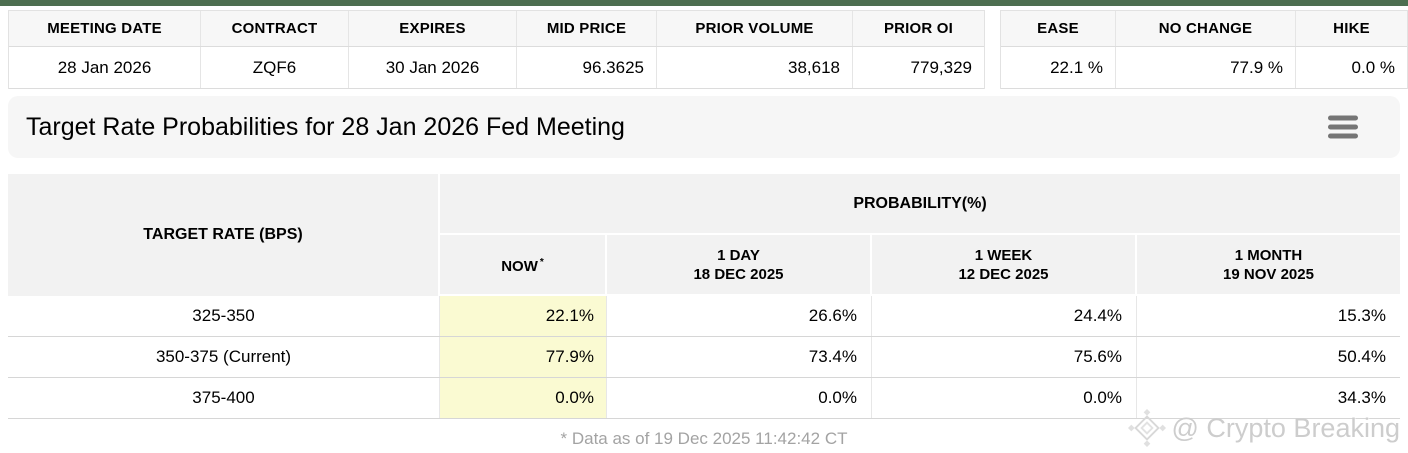 The height and width of the screenshot is (453, 1408). What do you see at coordinates (1004, 264) in the screenshot?
I see `col-header-1-week: 1 WEEK 12 DEC 2025` at bounding box center [1004, 264].